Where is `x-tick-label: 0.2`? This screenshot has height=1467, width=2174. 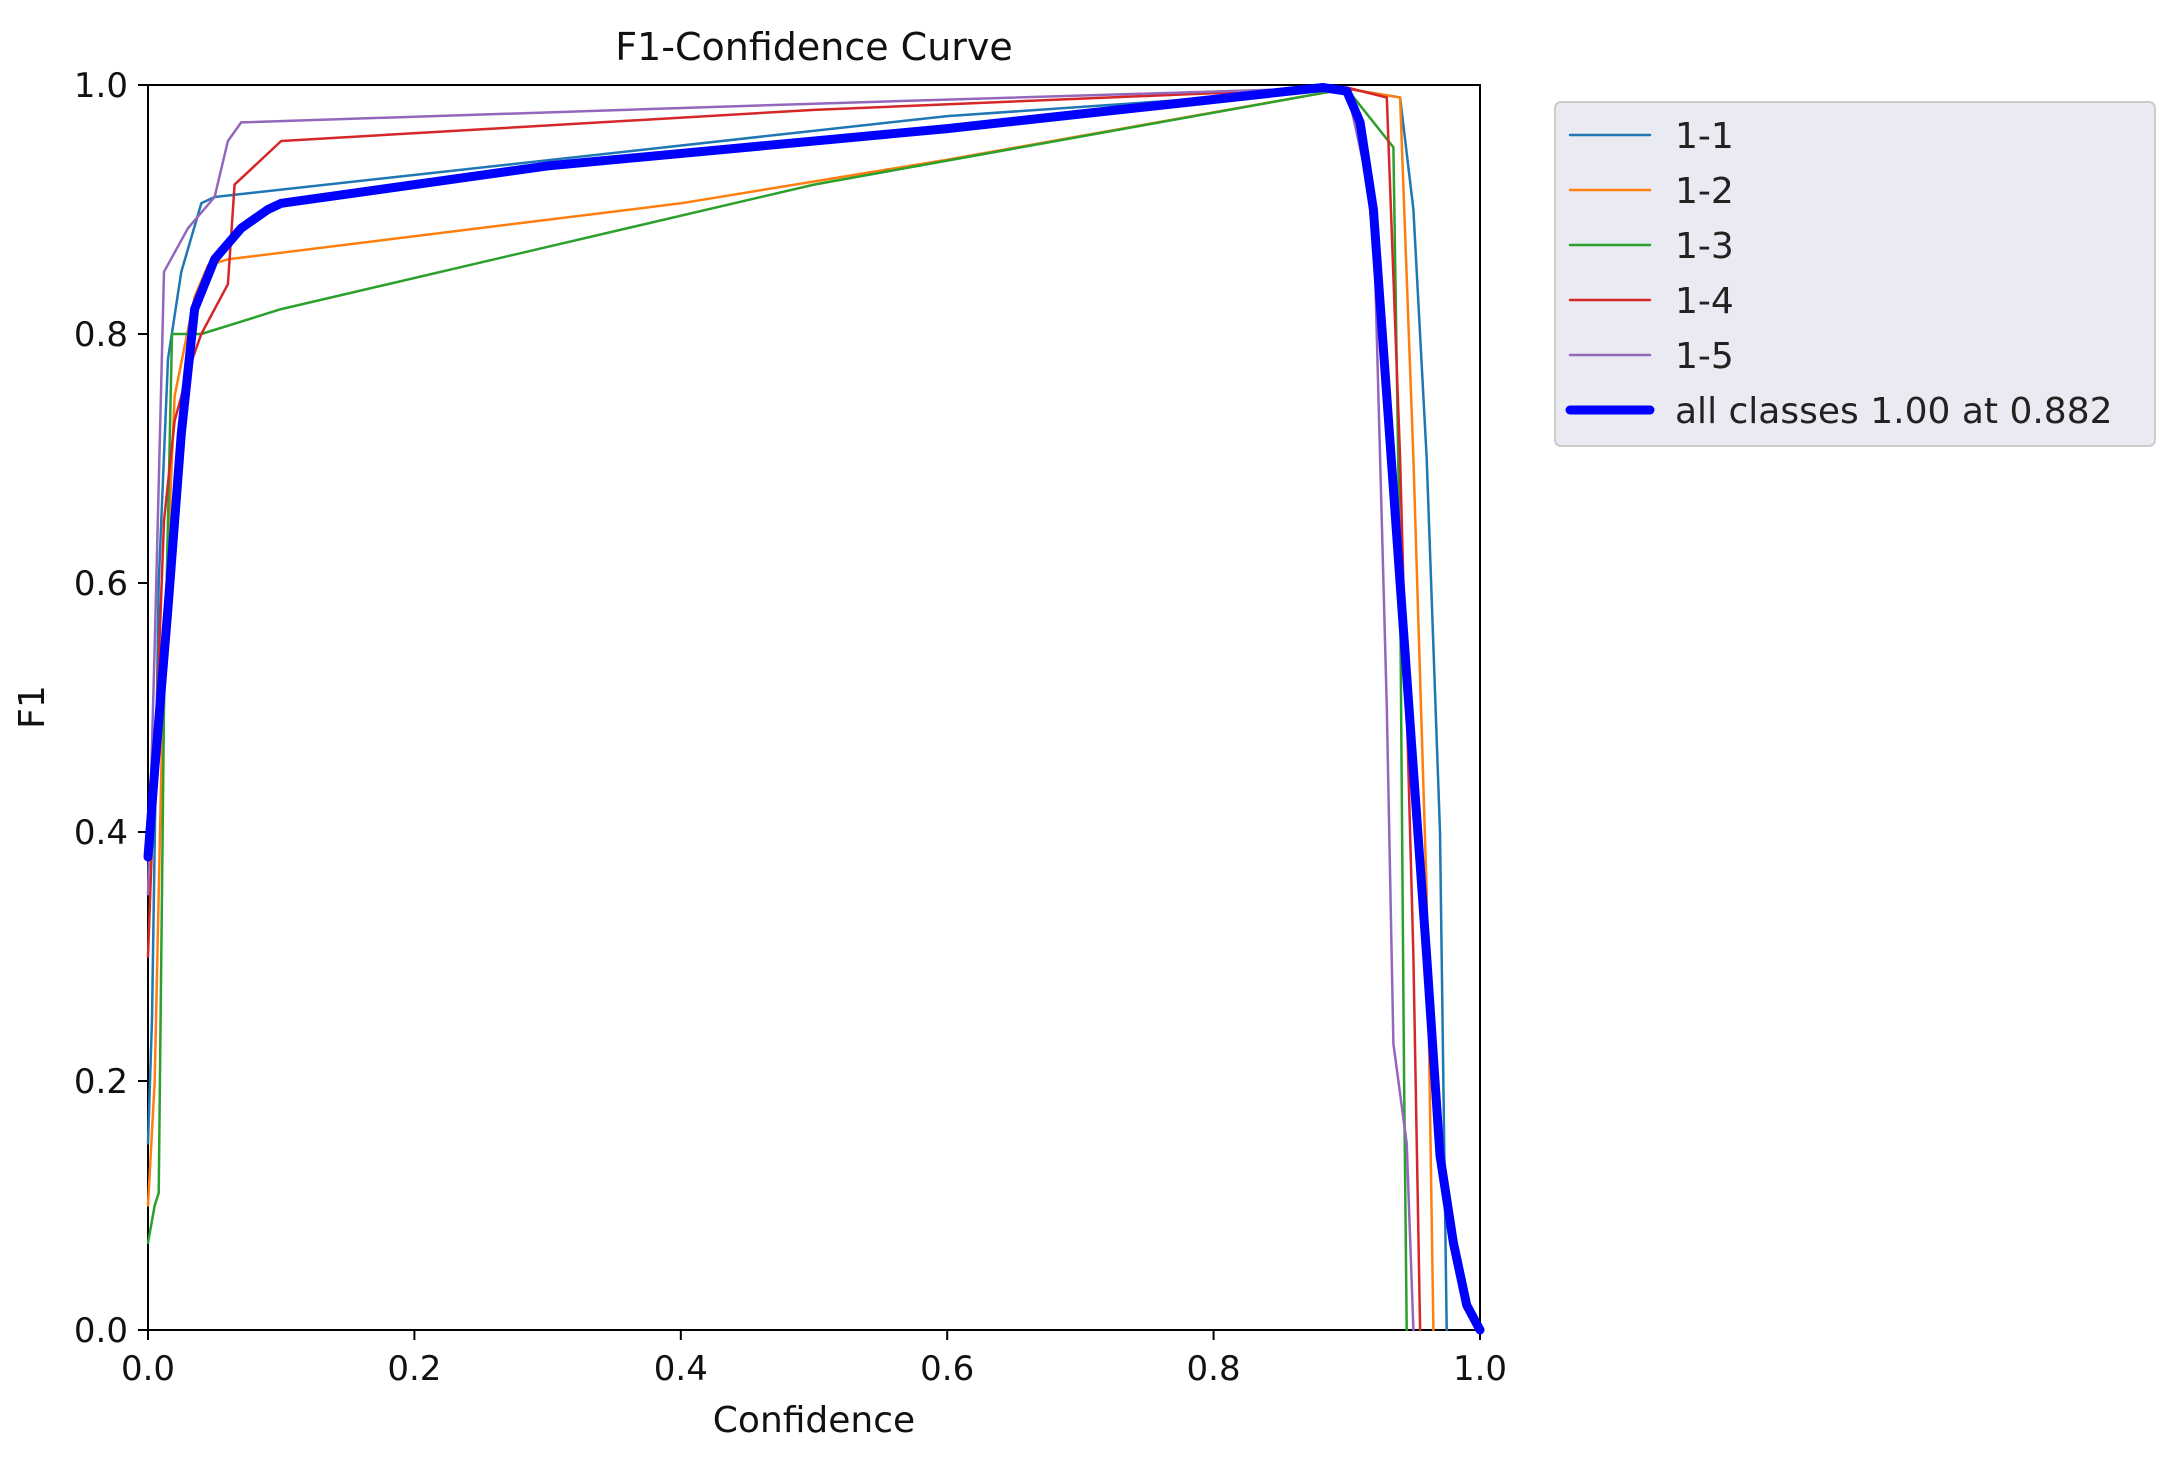
x-tick-label: 0.2 is located at coordinates (414, 1369).